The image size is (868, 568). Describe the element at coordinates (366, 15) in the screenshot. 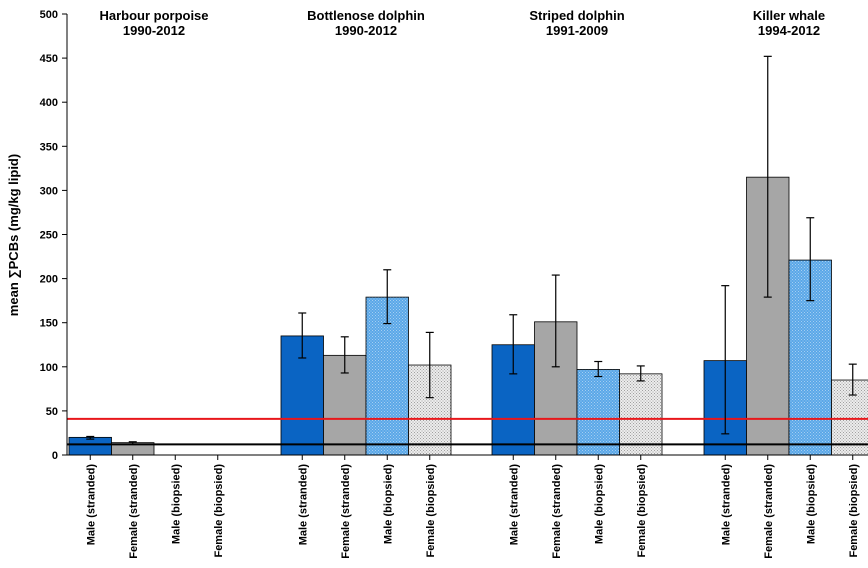

I see `group-title: Bottlenose dolphin` at that location.